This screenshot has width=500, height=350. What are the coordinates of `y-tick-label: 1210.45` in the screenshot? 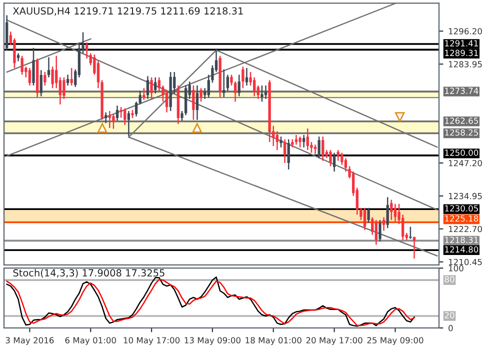 It's located at (465, 262).